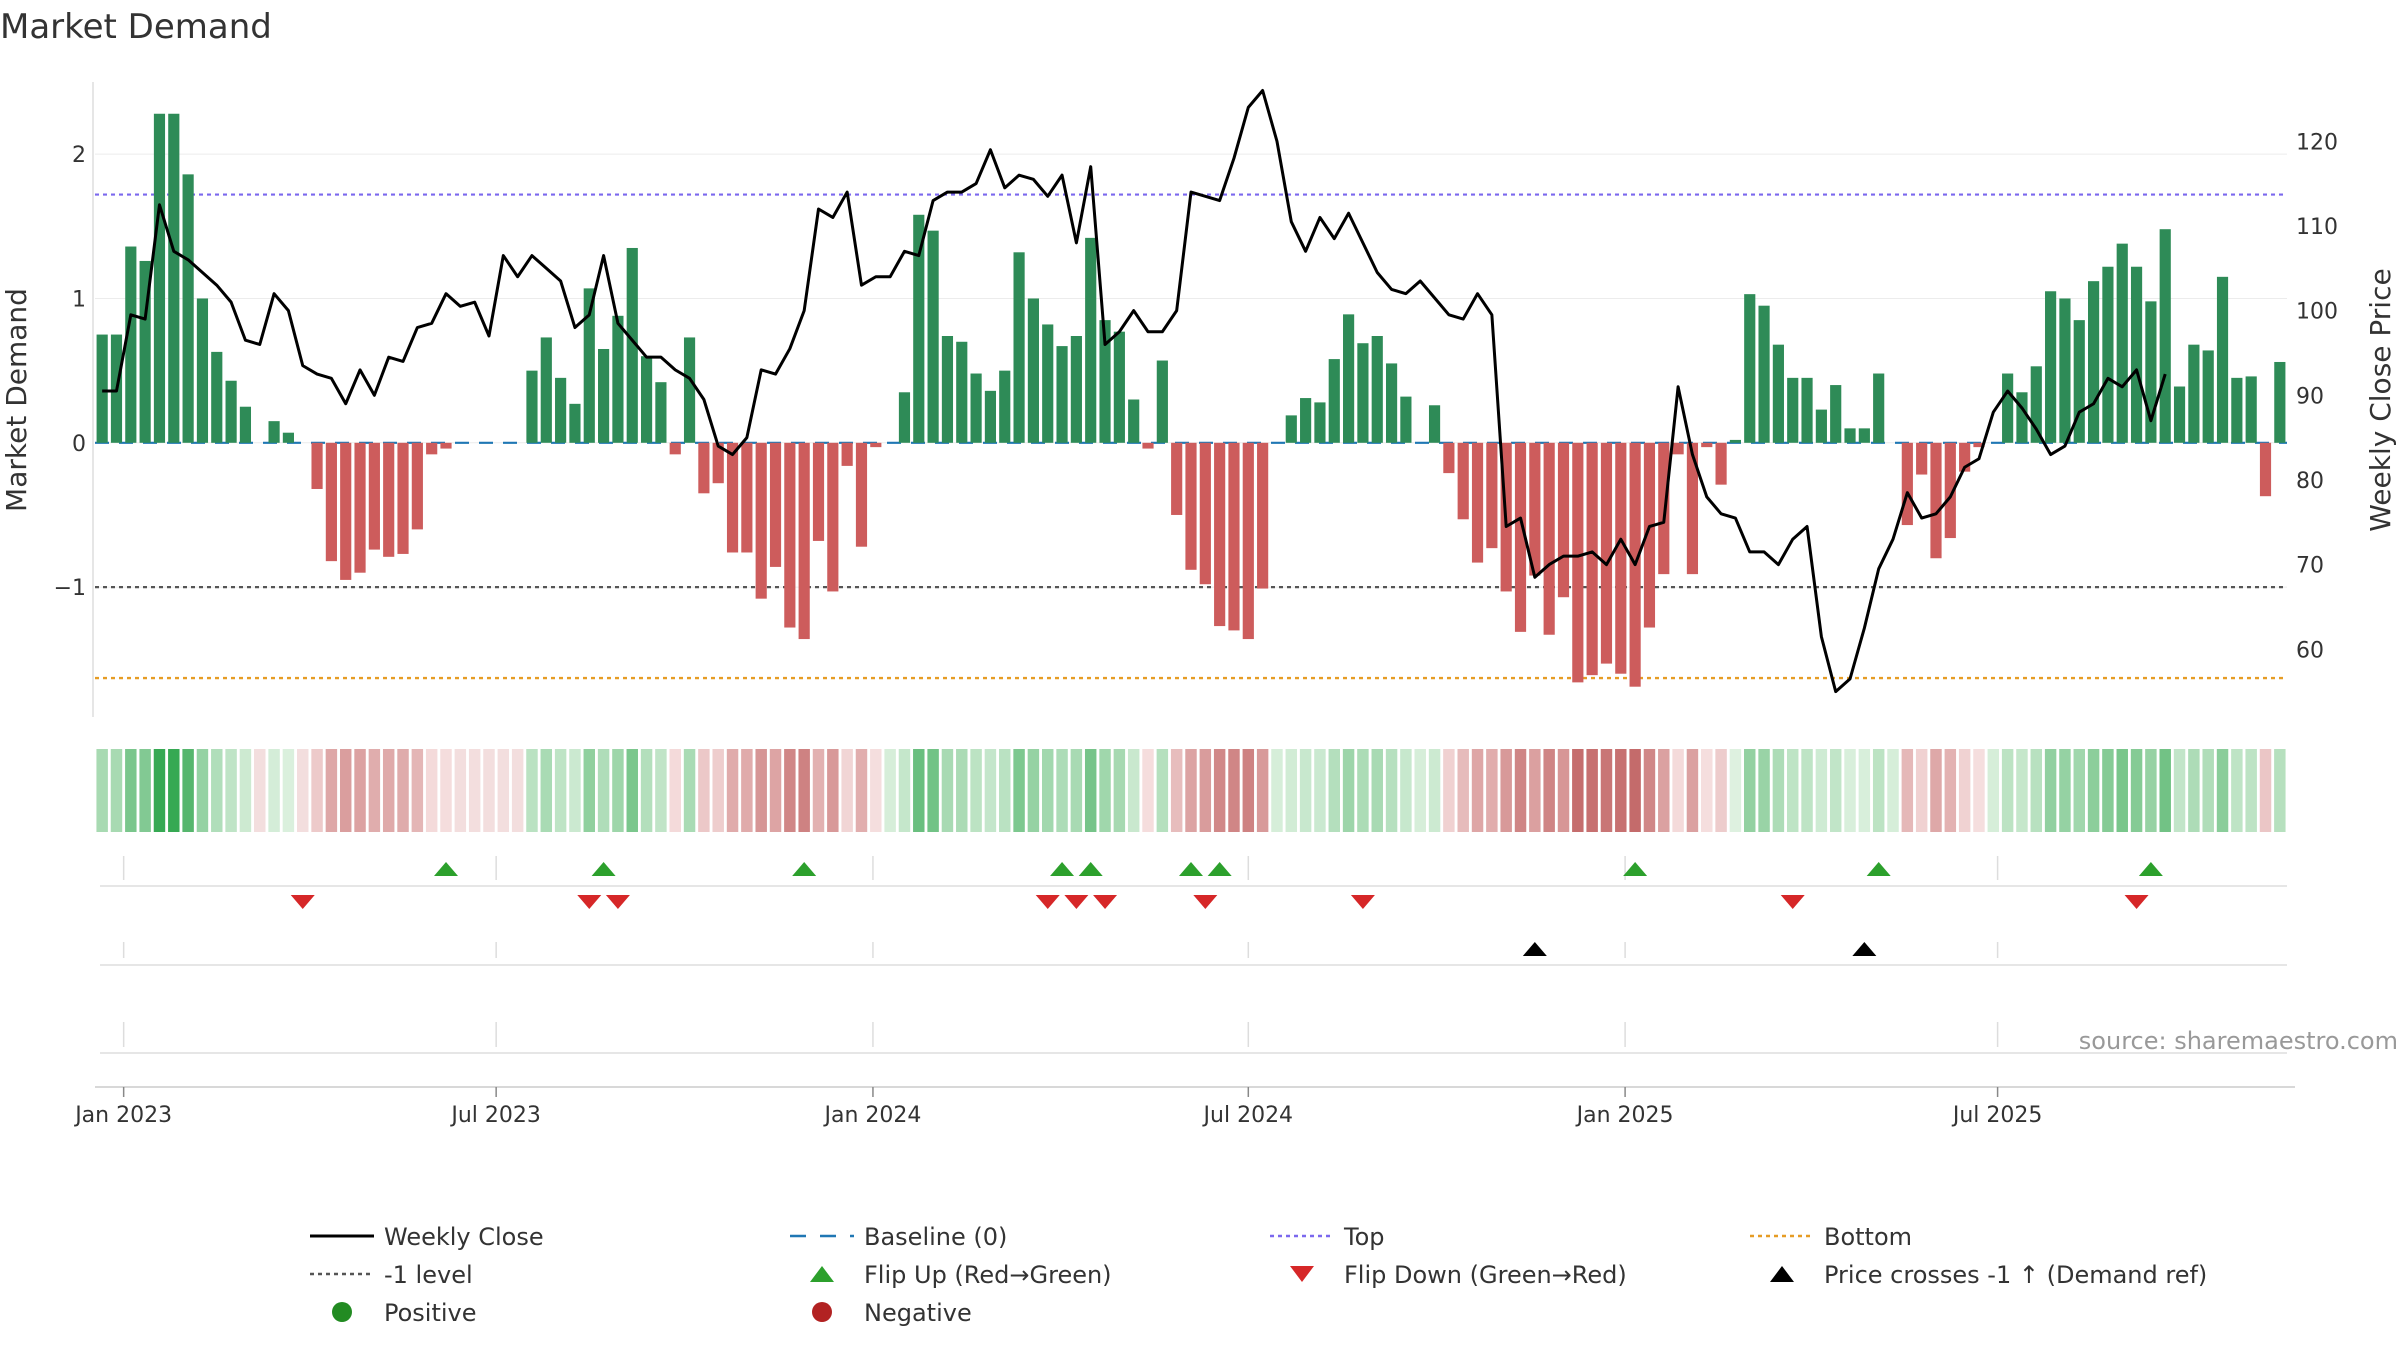 This screenshot has width=2400, height=1350. I want to click on y2-tick-label: 120, so click(2317, 142).